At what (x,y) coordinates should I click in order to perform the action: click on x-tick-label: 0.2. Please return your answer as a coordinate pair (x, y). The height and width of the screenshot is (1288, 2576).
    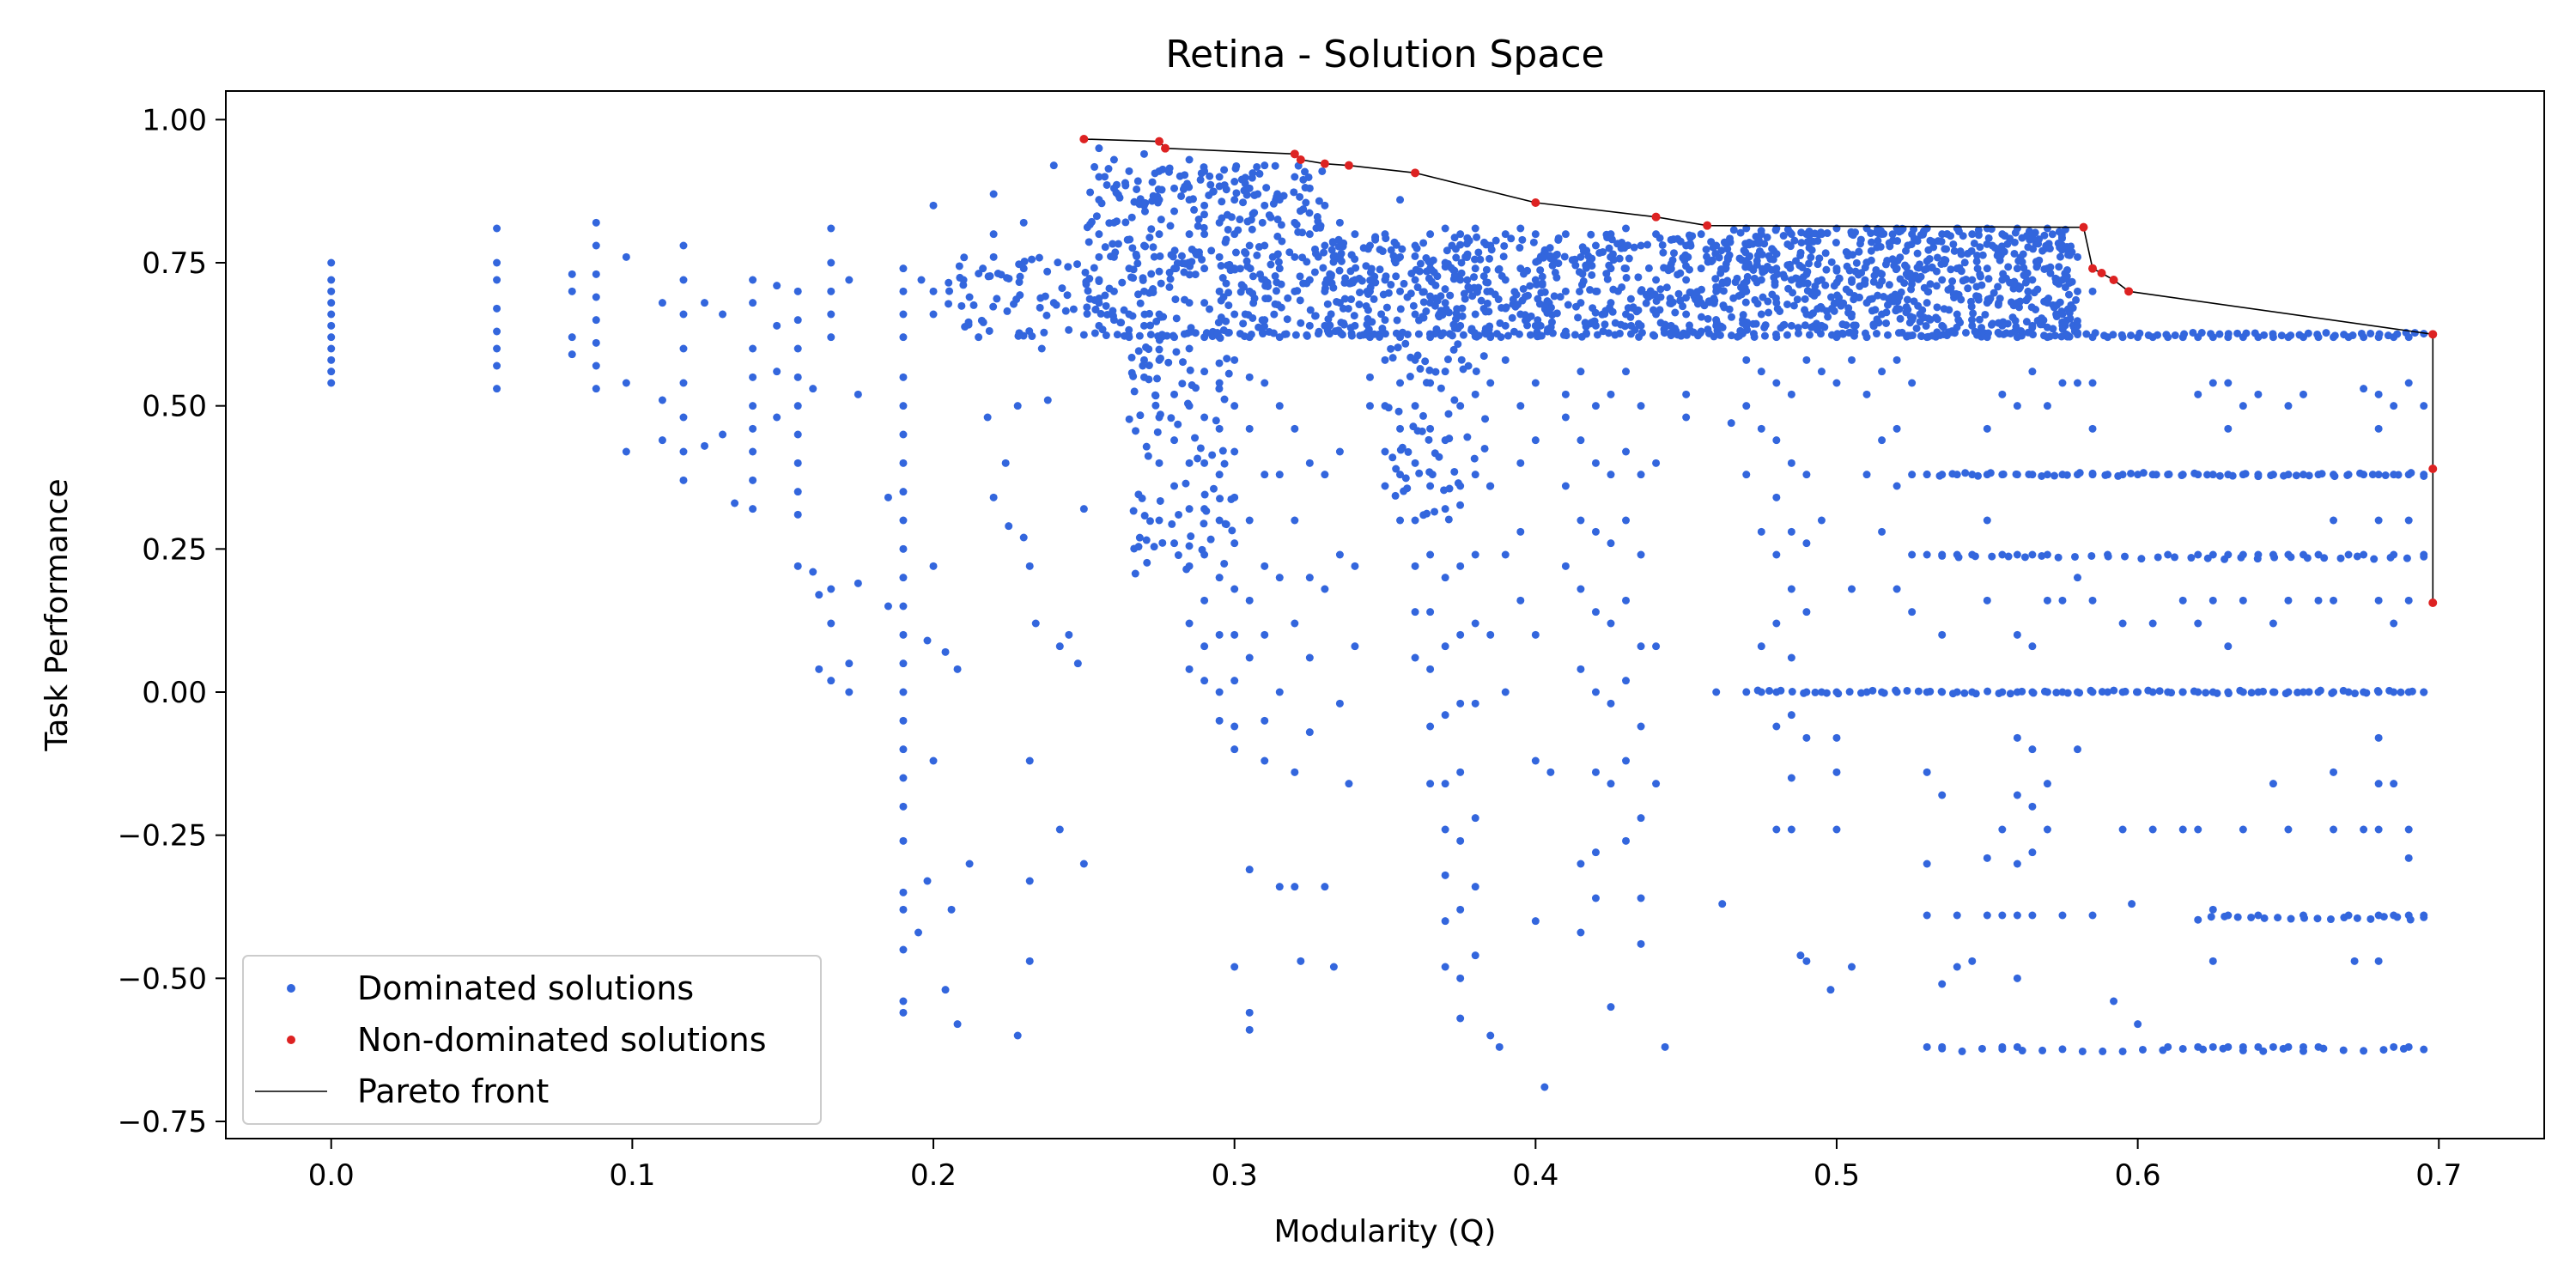
    Looking at the image, I should click on (933, 1175).